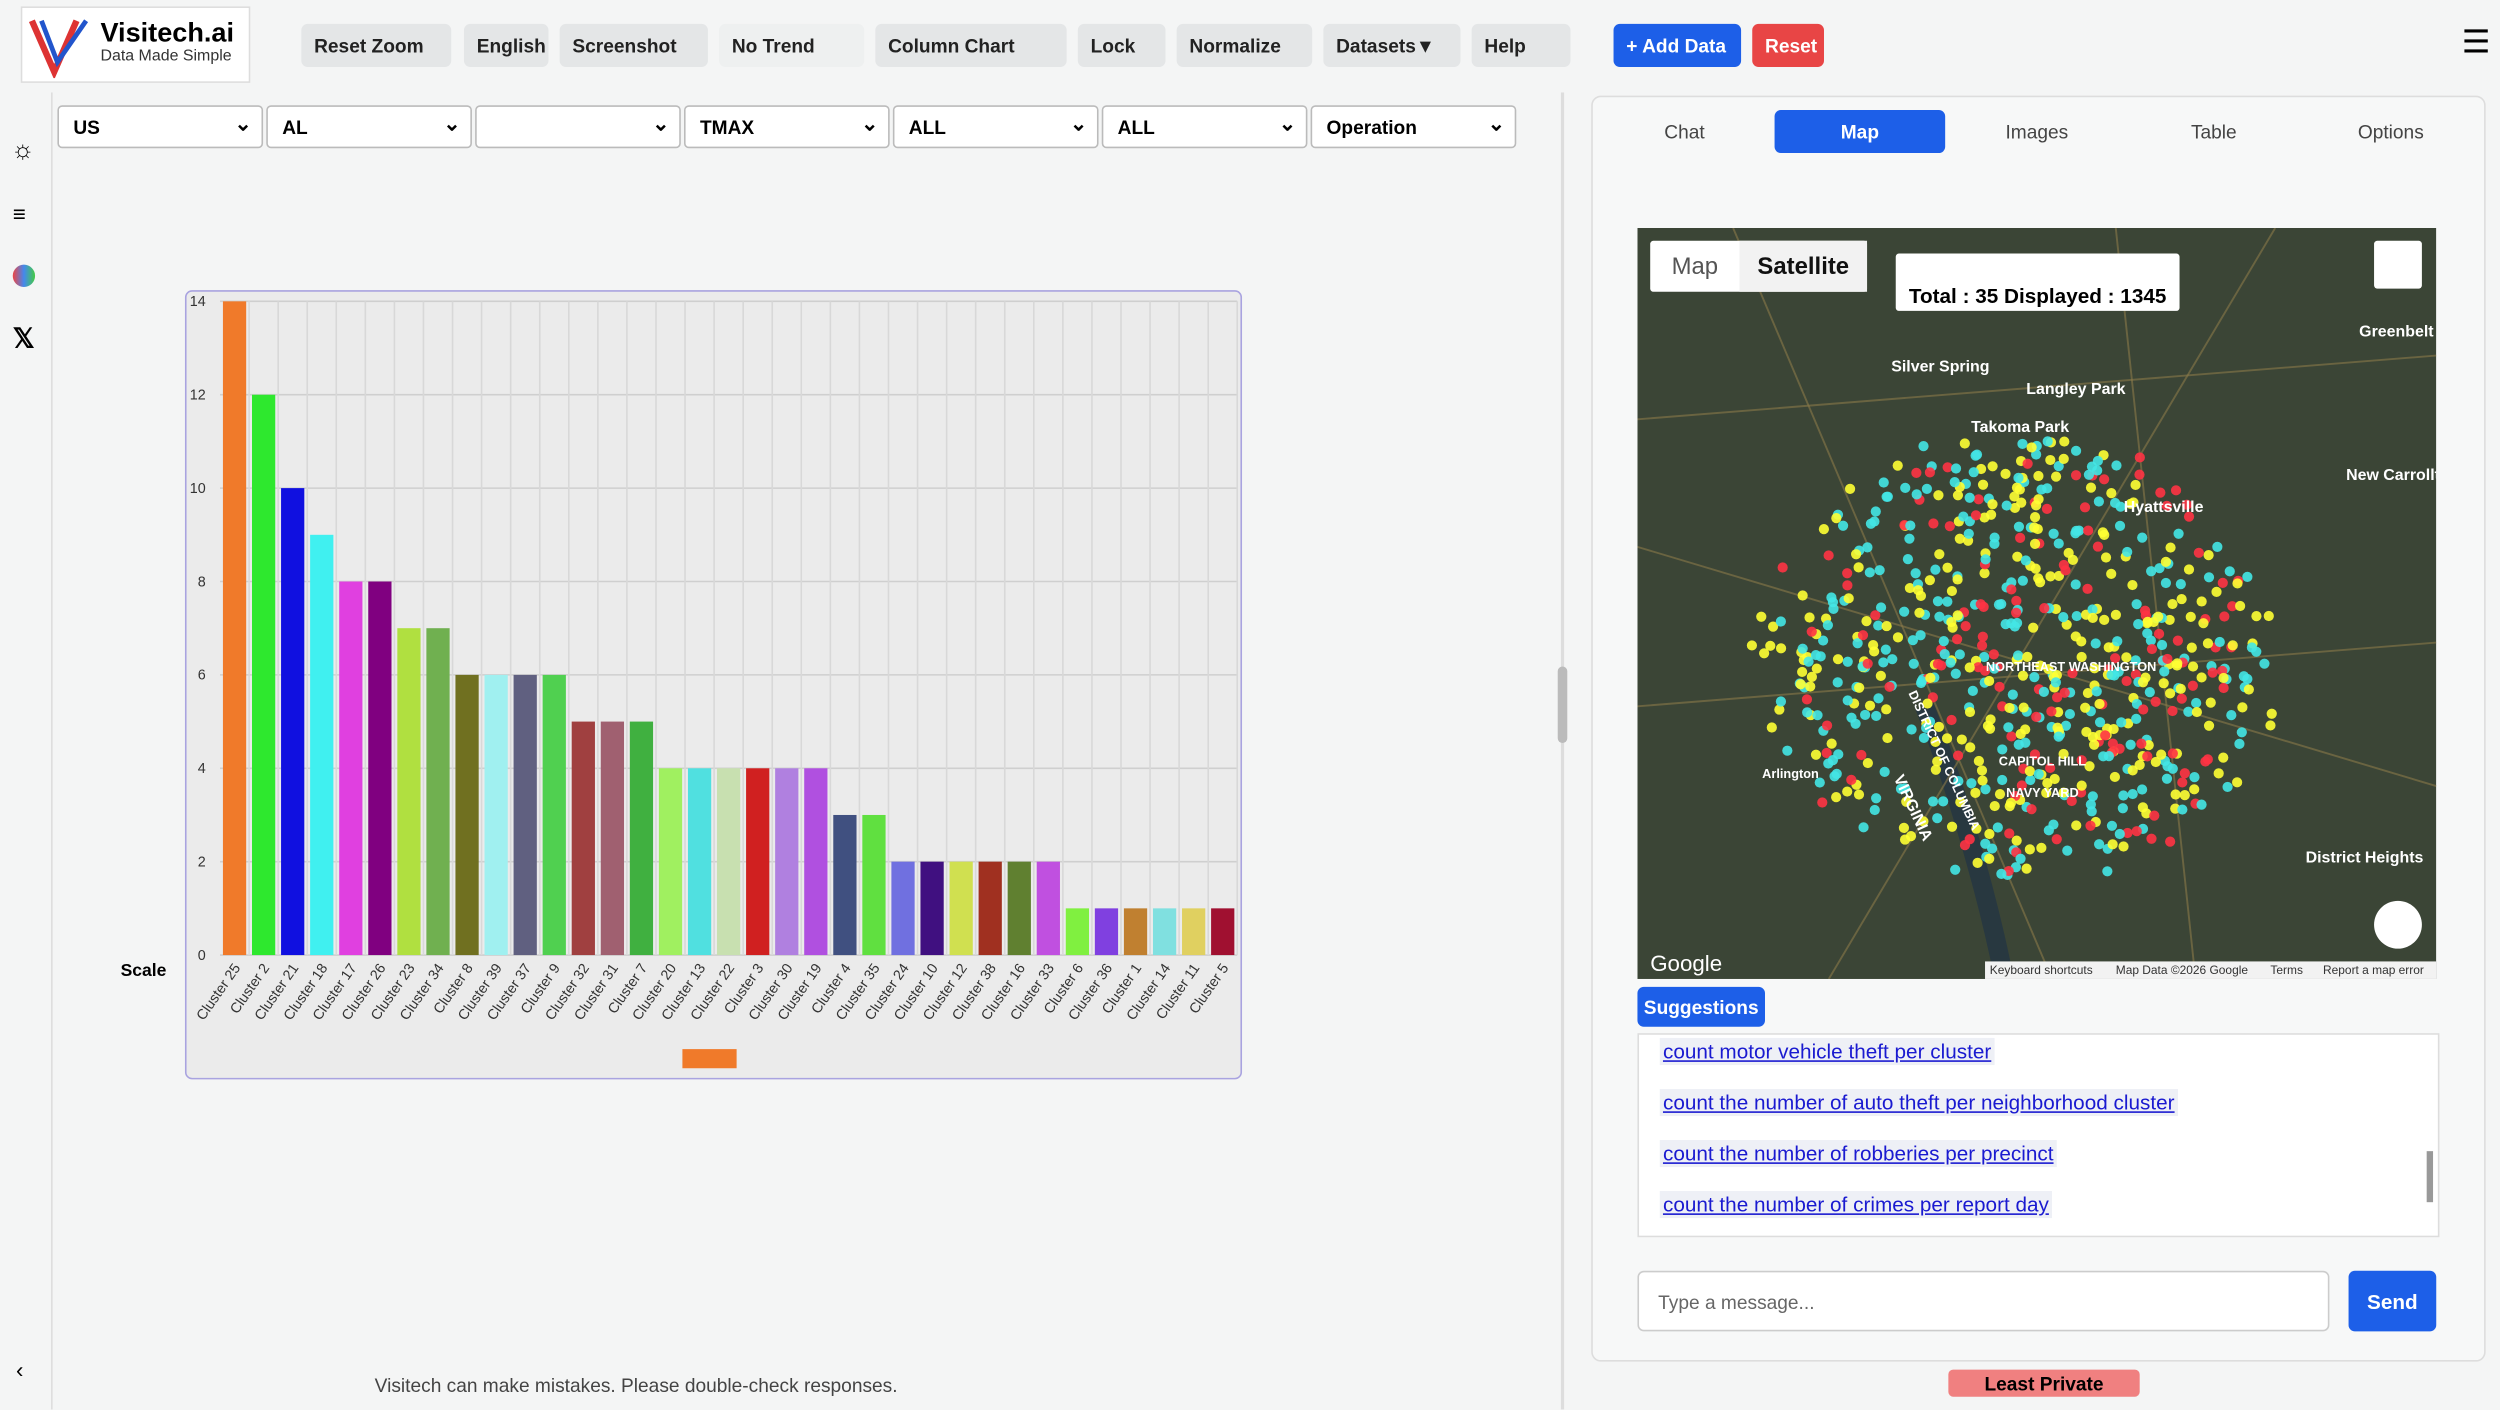 The image size is (2500, 1410). I want to click on collapse-icon: ‹, so click(19, 1369).